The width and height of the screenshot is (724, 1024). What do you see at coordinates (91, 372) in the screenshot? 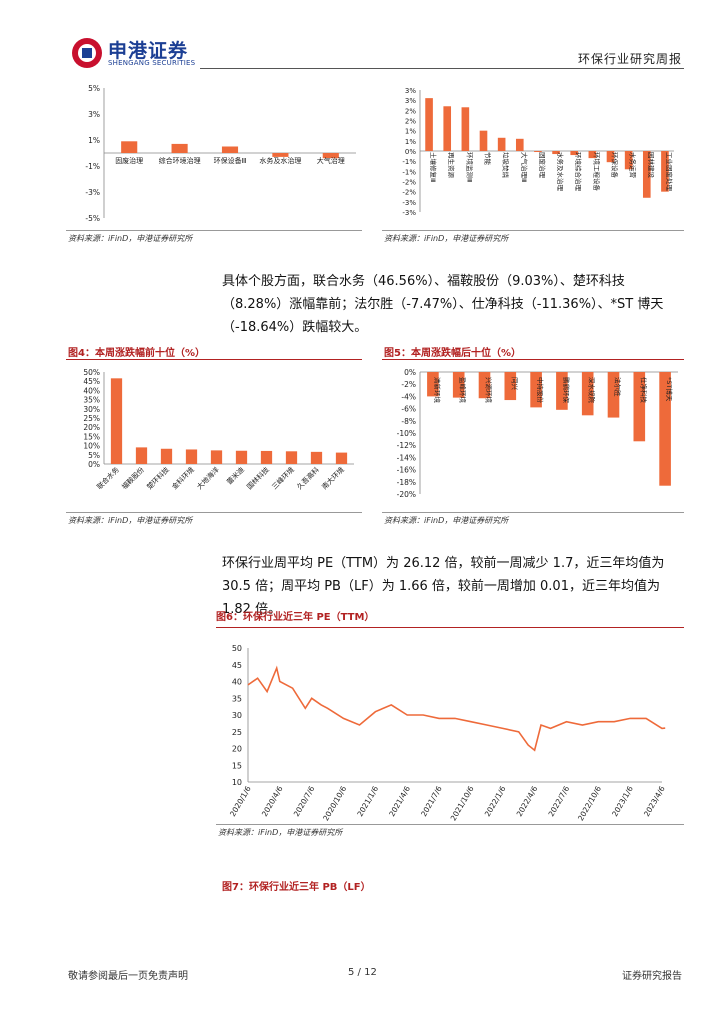
I see `y-tick-label: 50%` at bounding box center [91, 372].